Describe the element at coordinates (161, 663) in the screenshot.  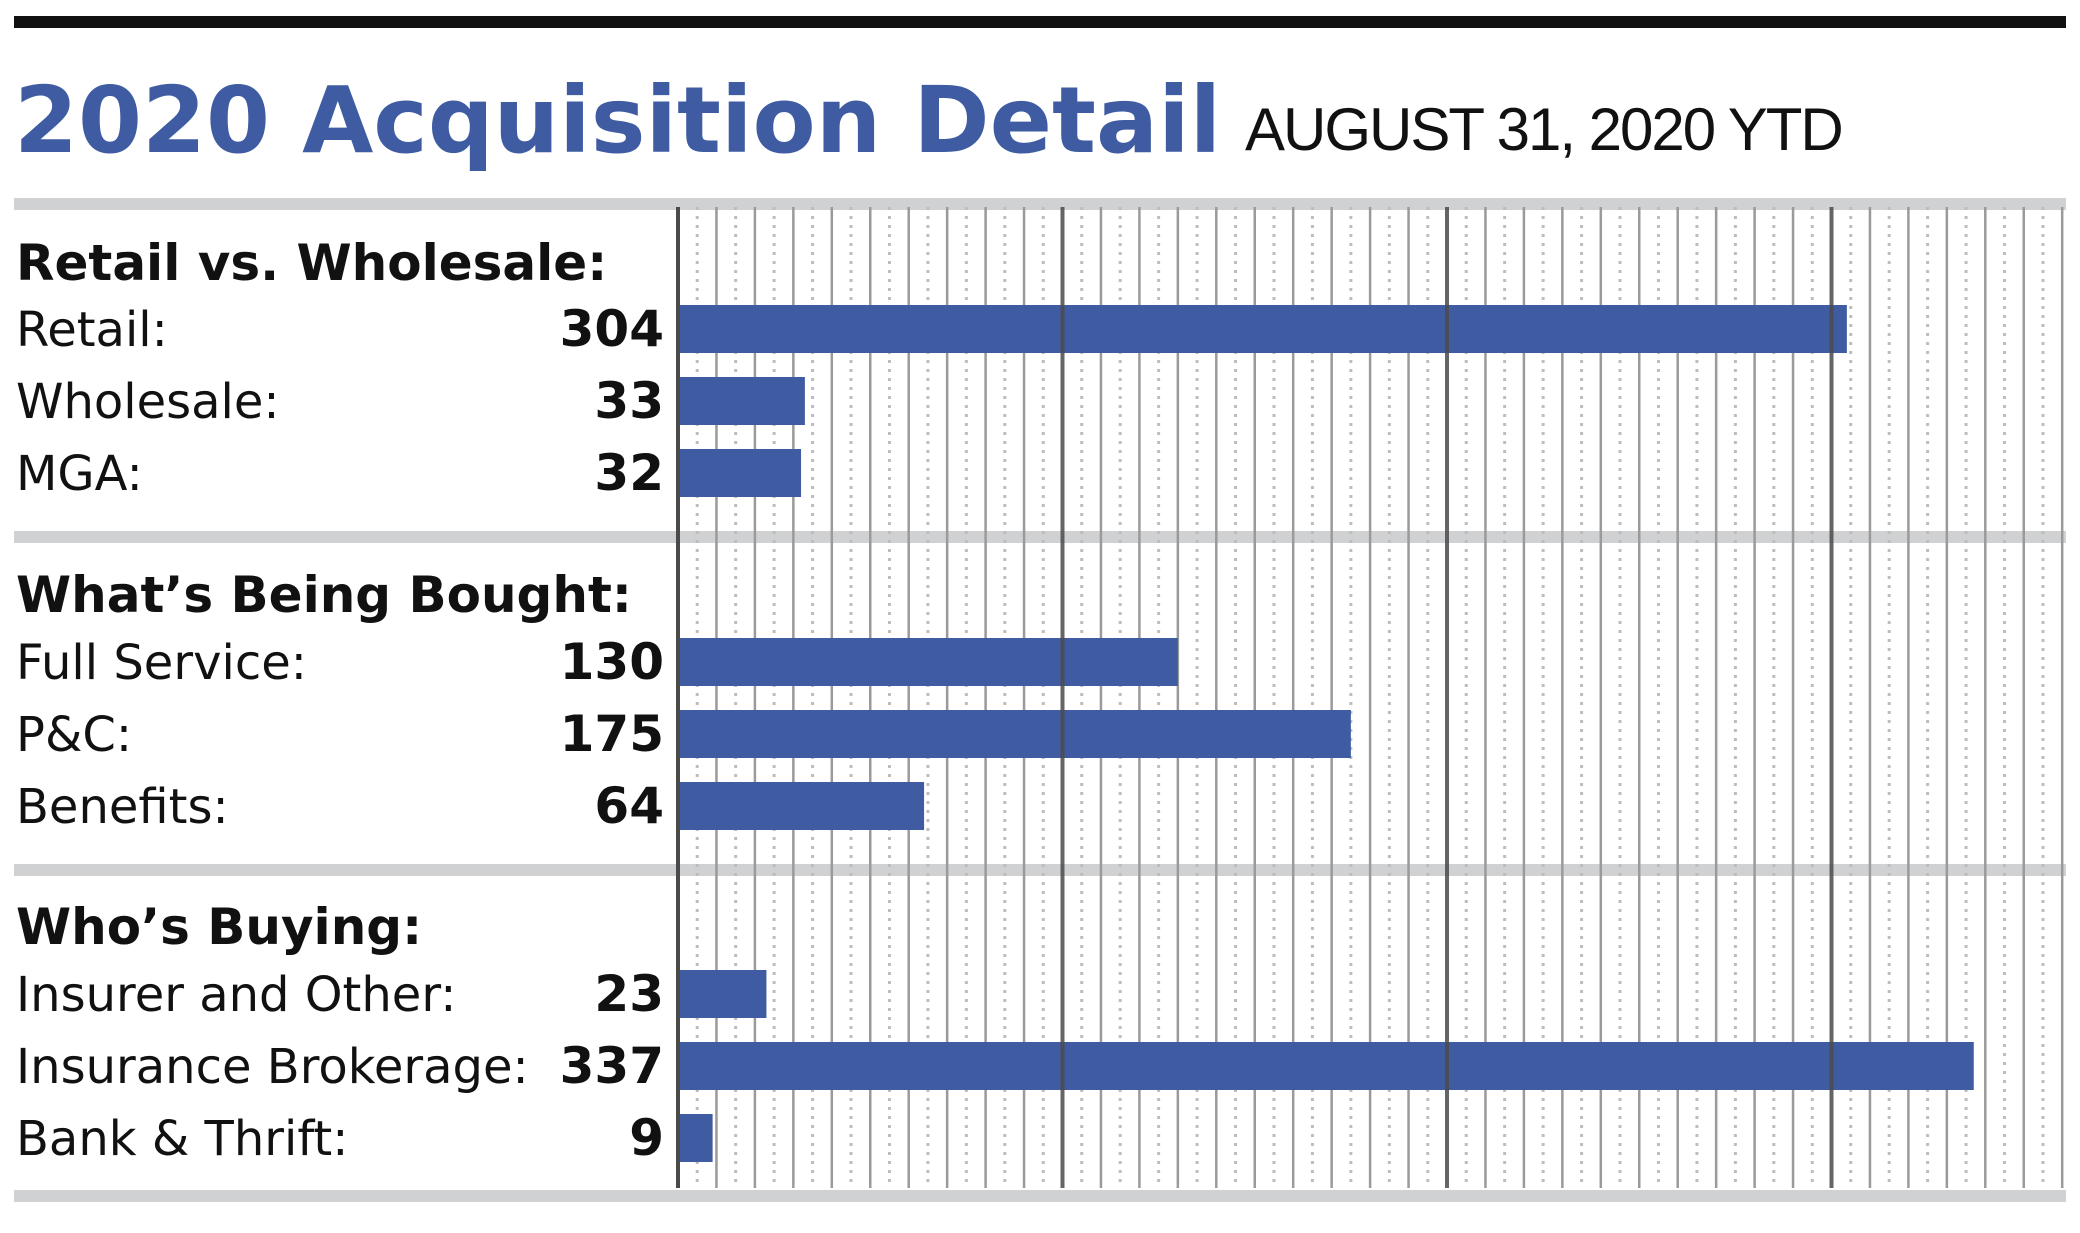
I see `row-label: Full Service:` at that location.